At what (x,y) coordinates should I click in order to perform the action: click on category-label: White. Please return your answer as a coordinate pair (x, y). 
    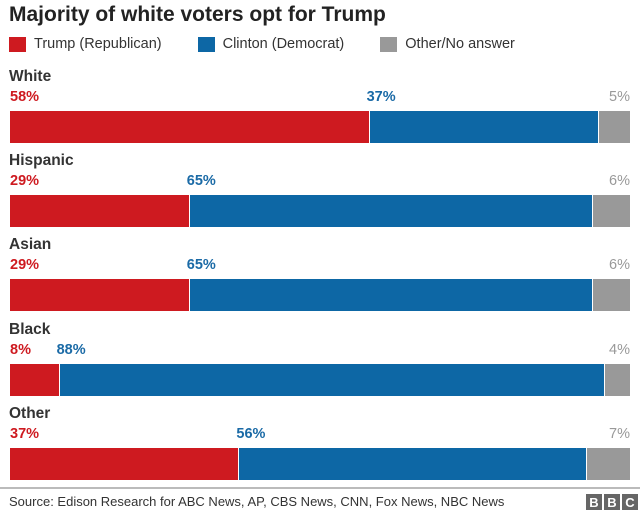
    Looking at the image, I should click on (30, 76).